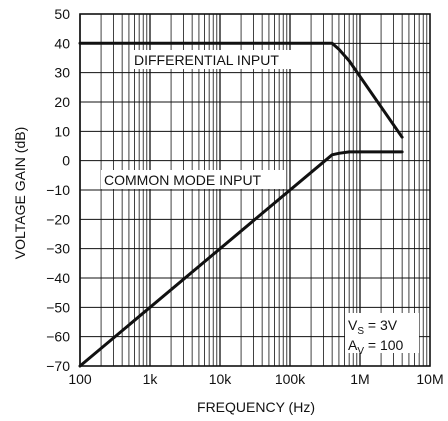 The image size is (448, 421). Describe the element at coordinates (376, 347) in the screenshot. I see `gain-annotation: AV = 100` at that location.